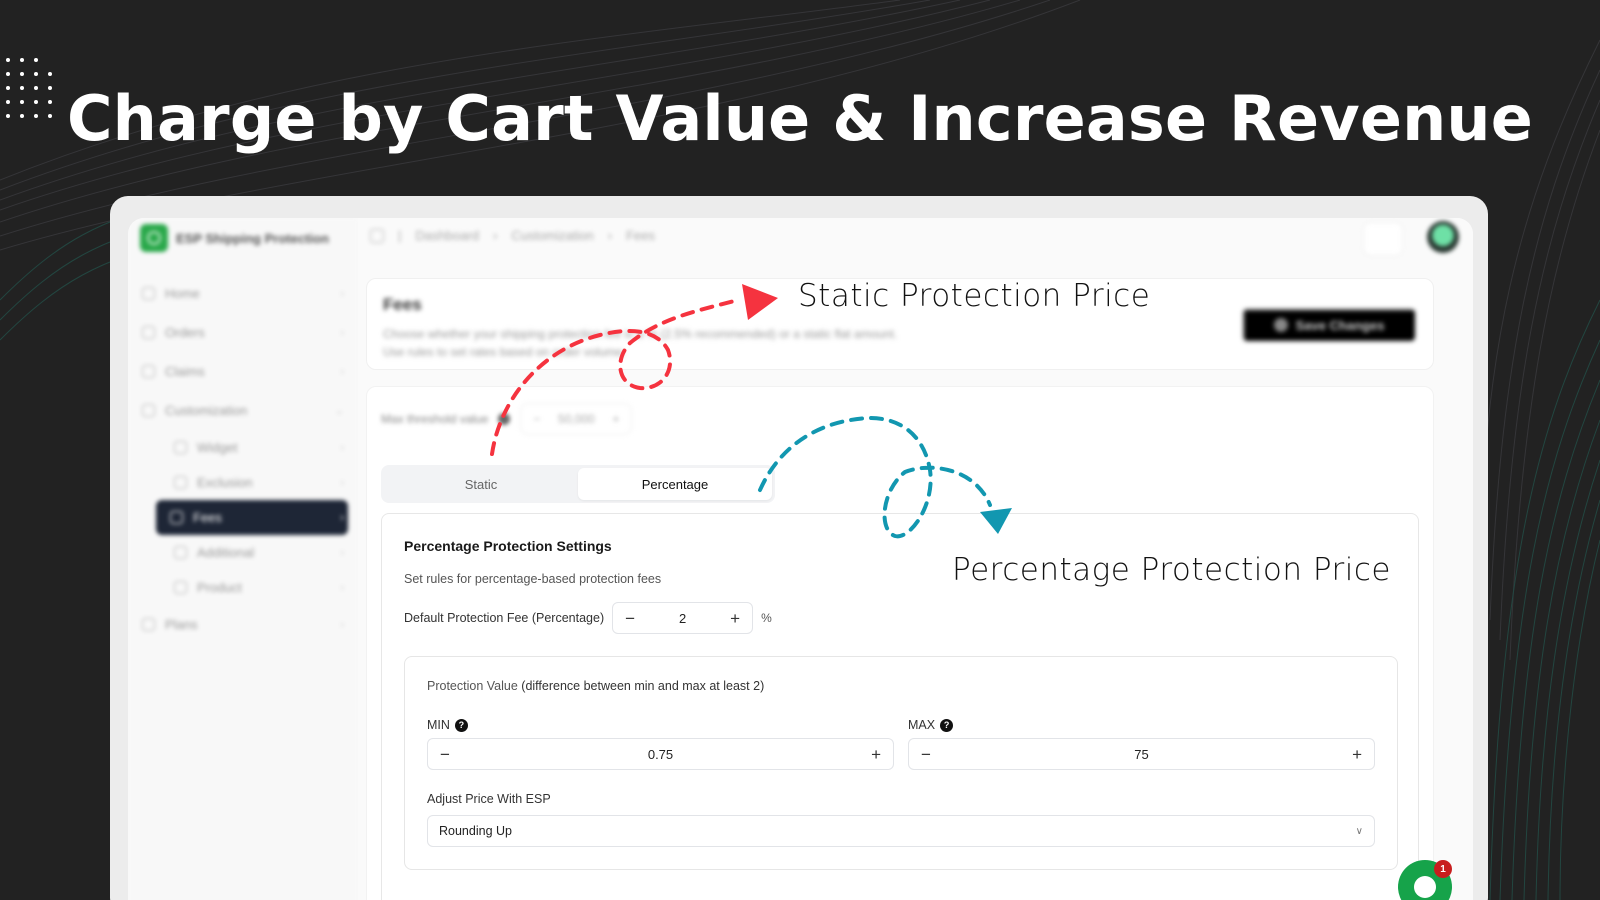  I want to click on breadcrumb: | Dashboard › Customization › Fees, so click(512, 235).